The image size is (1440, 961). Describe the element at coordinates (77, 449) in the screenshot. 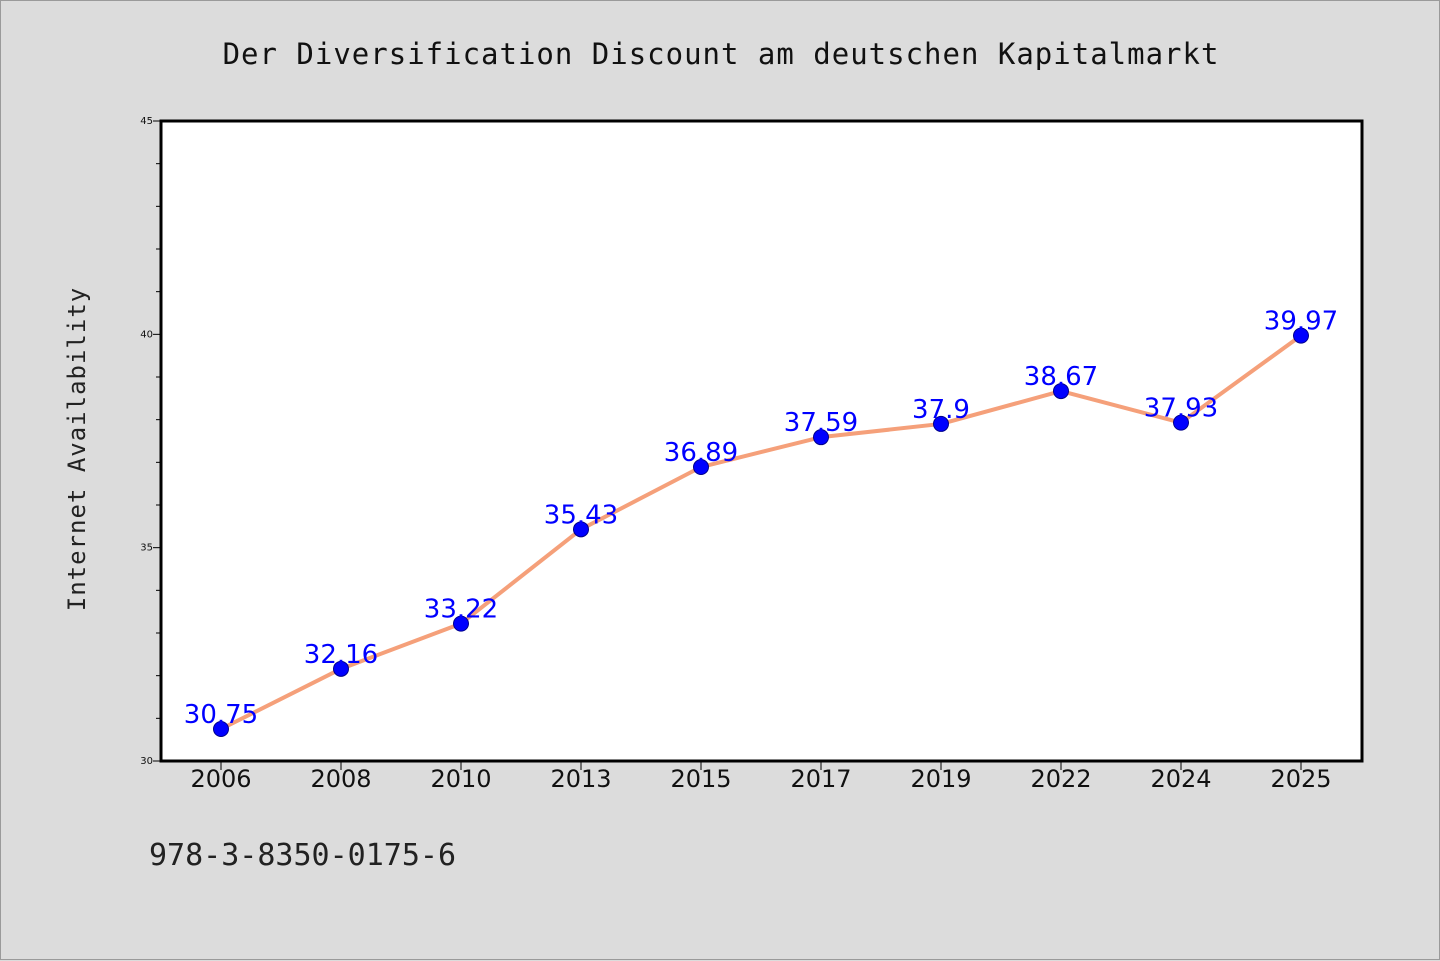

I see `y-axis-label: Internet Availability` at that location.